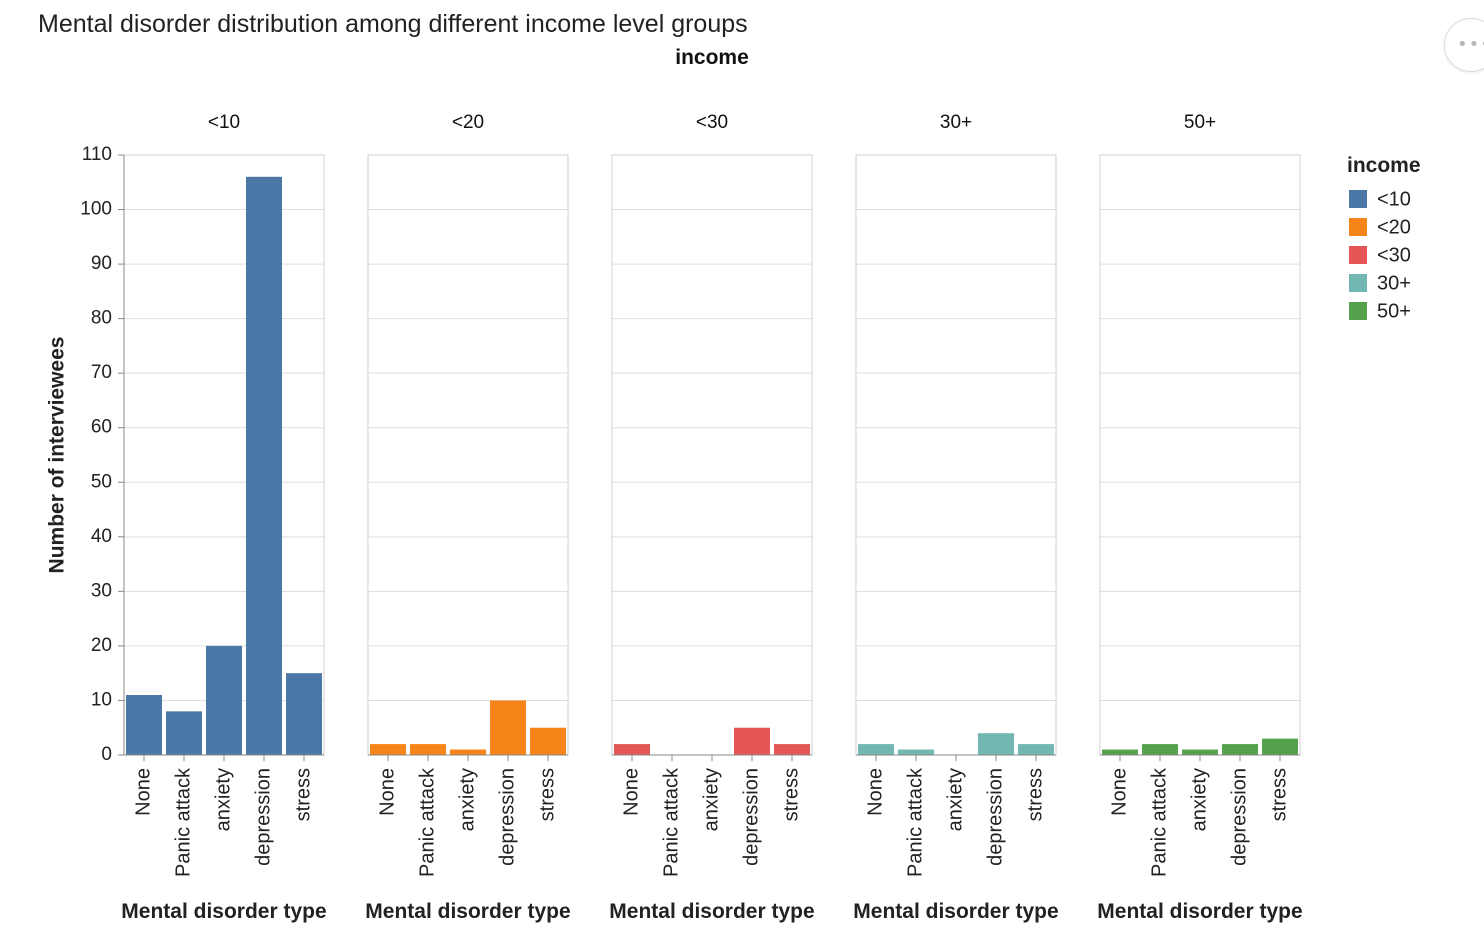 The height and width of the screenshot is (940, 1484). What do you see at coordinates (712, 122) in the screenshot?
I see `facet-label: <30` at bounding box center [712, 122].